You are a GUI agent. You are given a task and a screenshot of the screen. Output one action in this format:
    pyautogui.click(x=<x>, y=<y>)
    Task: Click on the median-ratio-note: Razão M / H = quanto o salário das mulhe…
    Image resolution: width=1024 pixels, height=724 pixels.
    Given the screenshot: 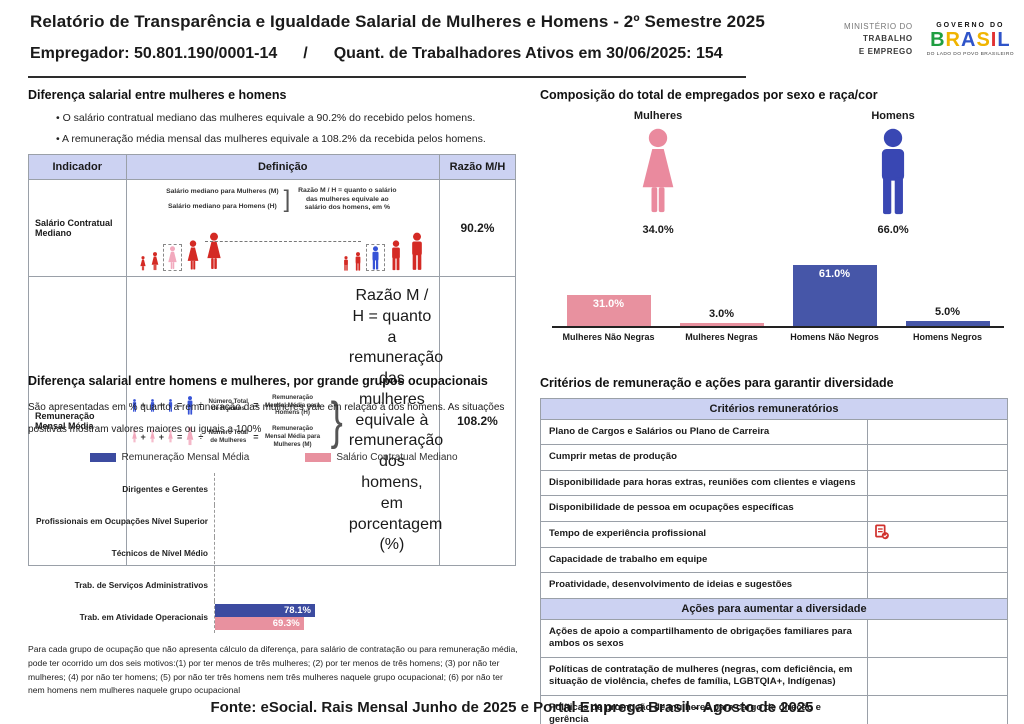 What is the action you would take?
    pyautogui.click(x=347, y=199)
    